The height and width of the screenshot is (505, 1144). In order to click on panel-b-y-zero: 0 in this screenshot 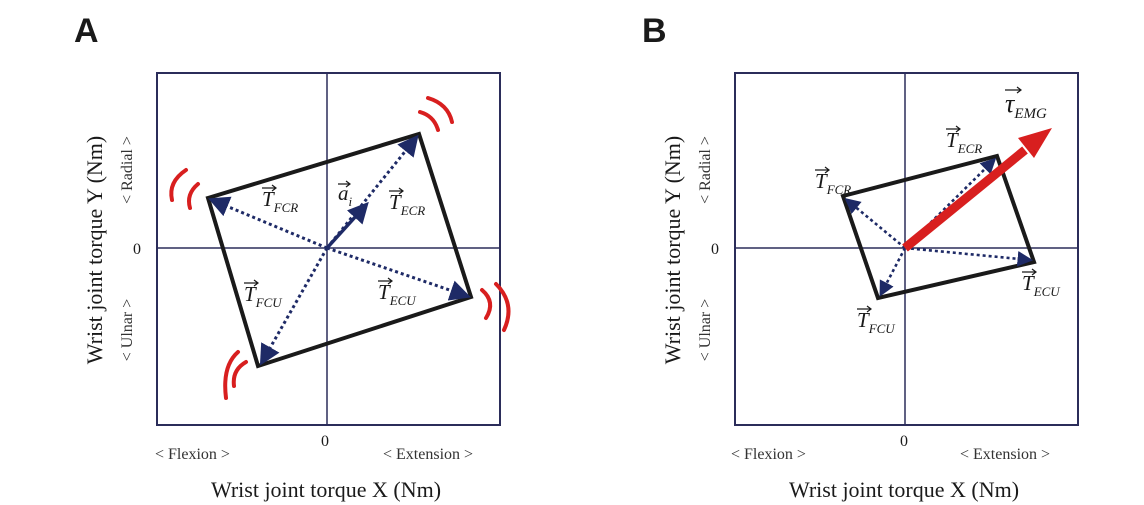, I will do `click(715, 249)`.